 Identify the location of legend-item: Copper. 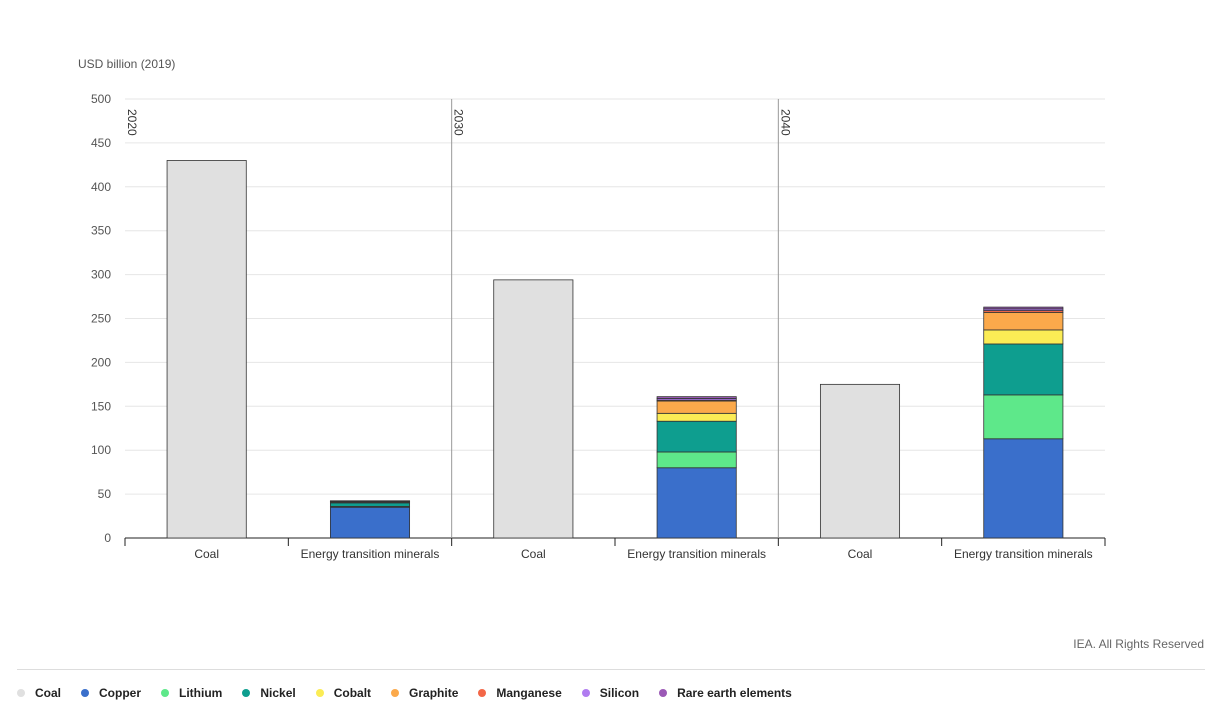
(111, 693).